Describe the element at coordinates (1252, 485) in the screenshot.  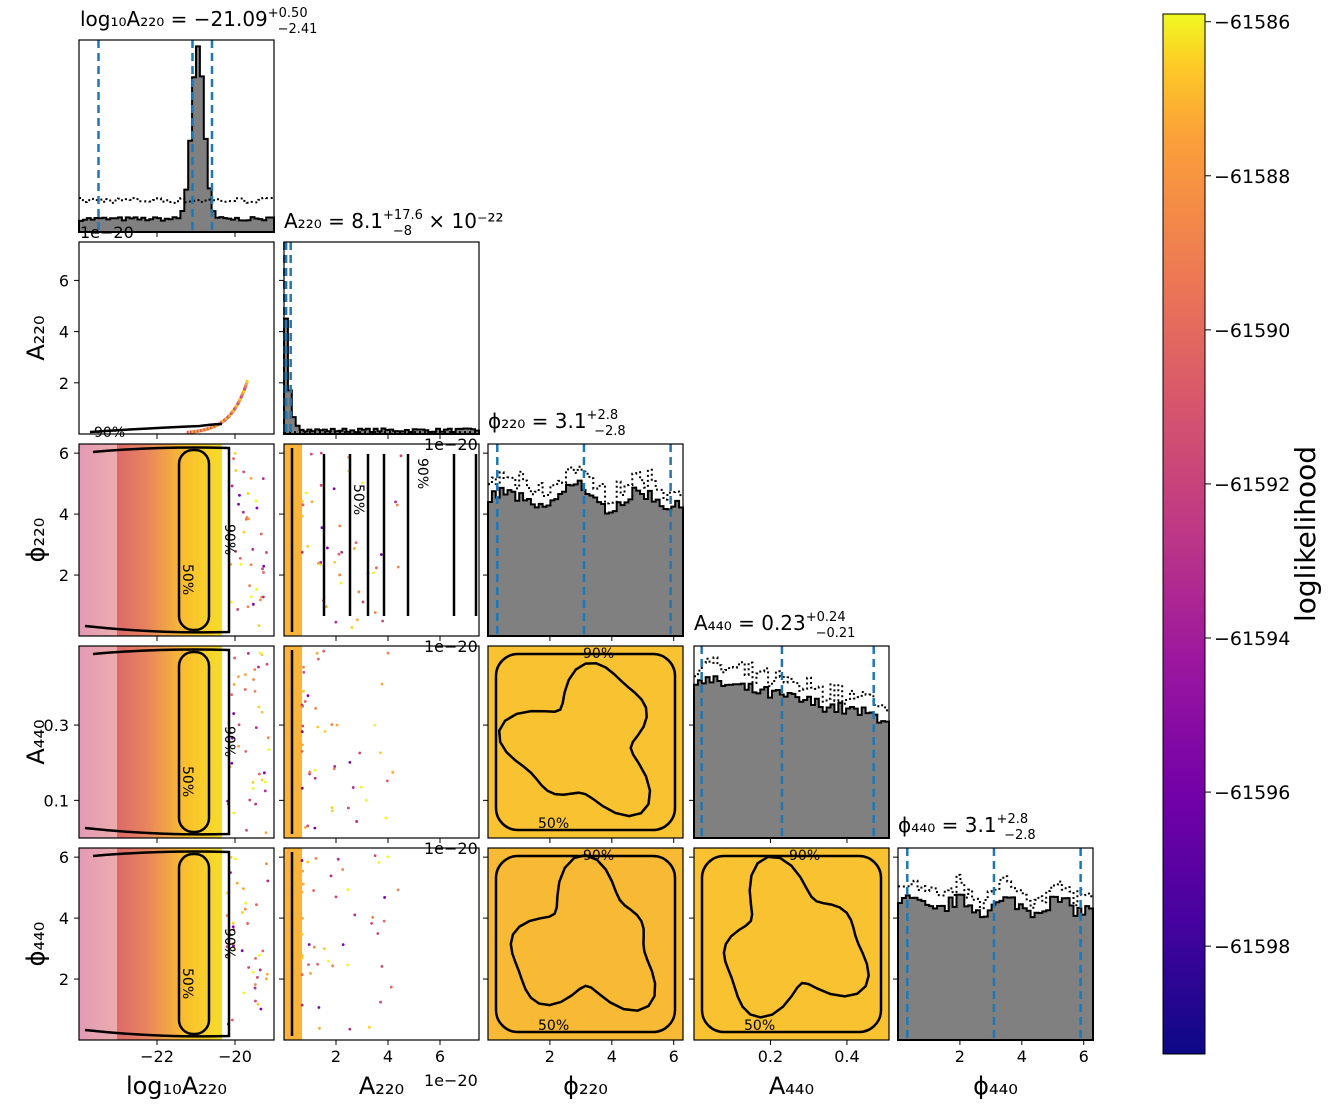
I see `colorbar-tick-label: −61592` at that location.